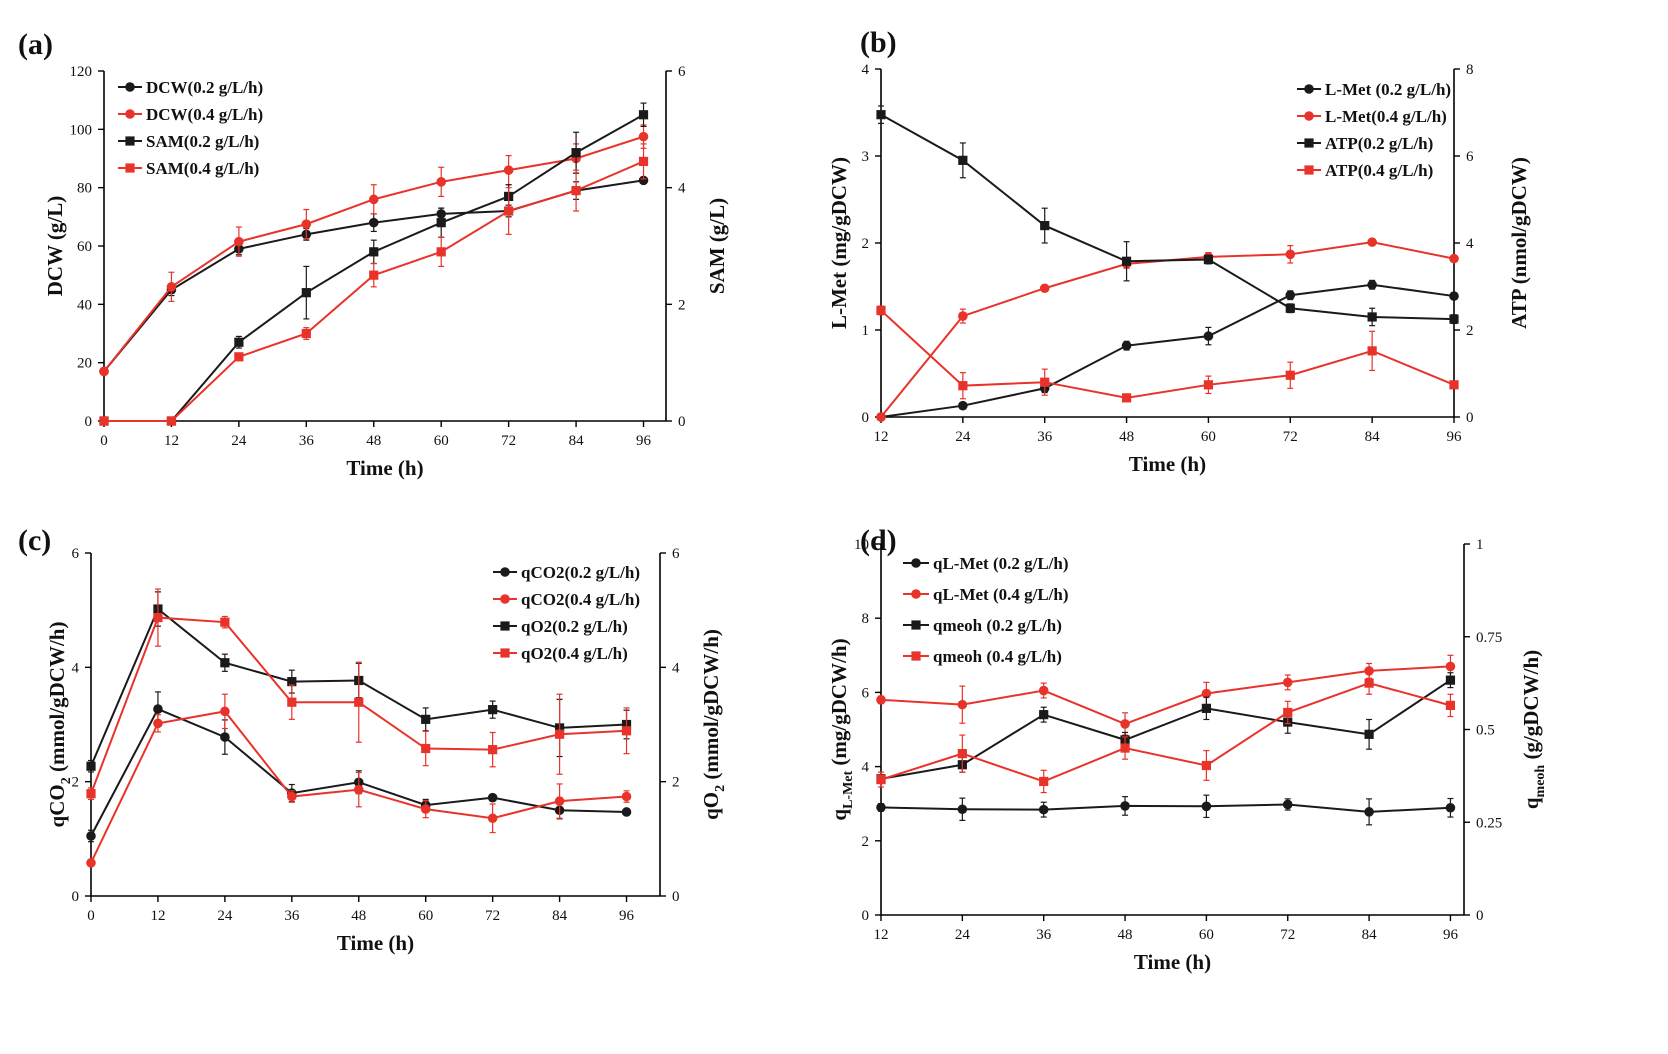 The width and height of the screenshot is (1668, 1054). What do you see at coordinates (204, 114) in the screenshot?
I see `legend-label: DCW(0.4 g/L/h)` at bounding box center [204, 114].